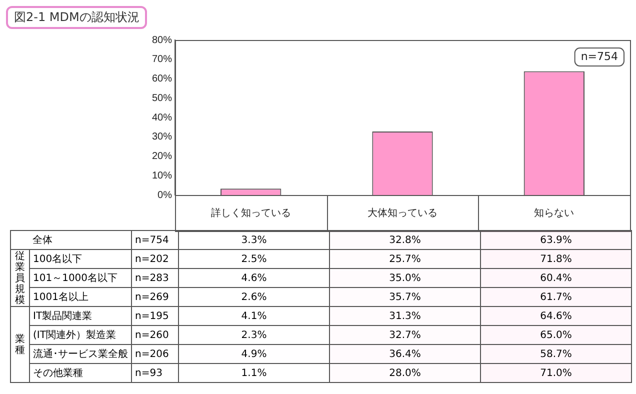  I want to click on data-label: 2.3%, so click(254, 335).